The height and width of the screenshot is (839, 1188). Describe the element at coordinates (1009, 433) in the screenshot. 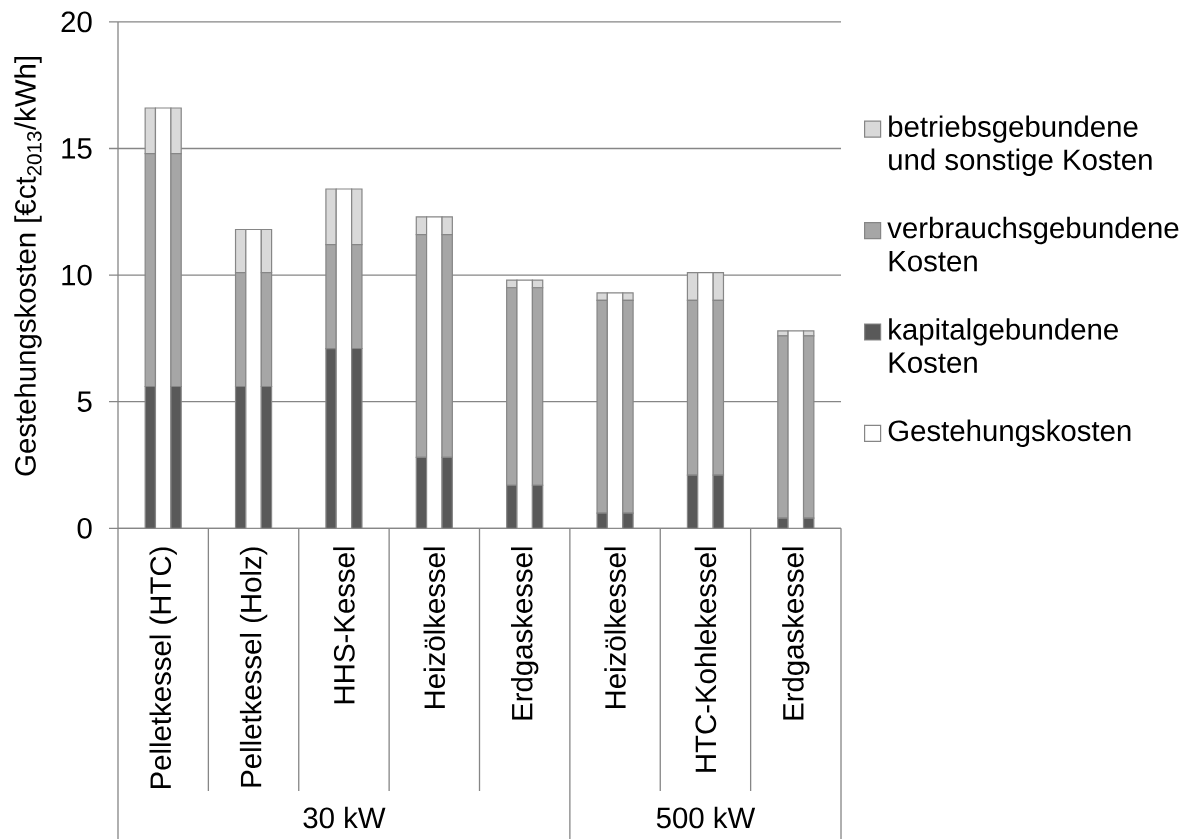

I see `text: Gestehungskosten` at that location.